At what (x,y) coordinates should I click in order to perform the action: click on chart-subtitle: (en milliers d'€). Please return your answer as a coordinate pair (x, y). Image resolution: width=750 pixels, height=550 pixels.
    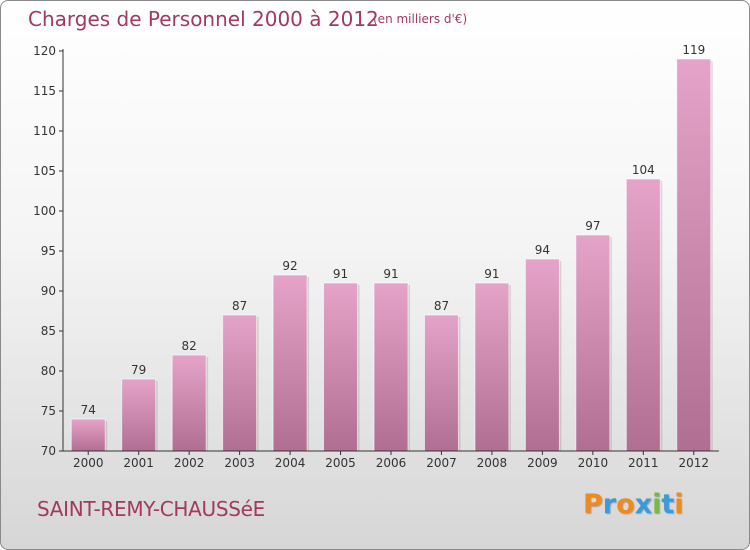
    Looking at the image, I should click on (420, 19).